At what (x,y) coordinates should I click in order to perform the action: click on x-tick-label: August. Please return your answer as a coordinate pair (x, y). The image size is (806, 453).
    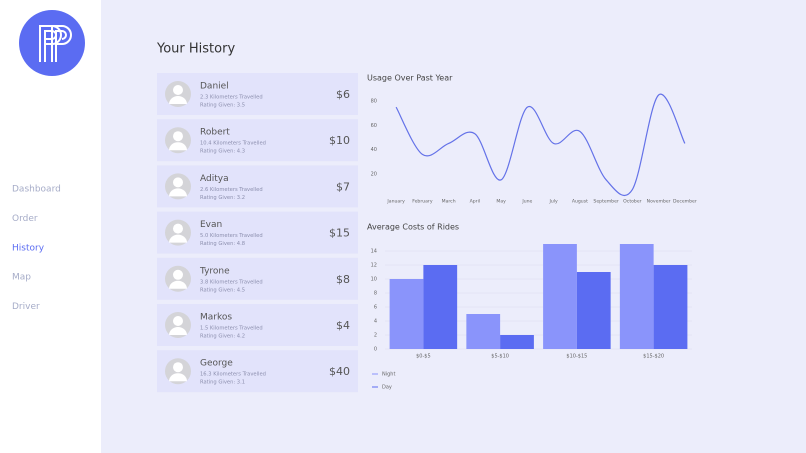
    Looking at the image, I should click on (580, 202).